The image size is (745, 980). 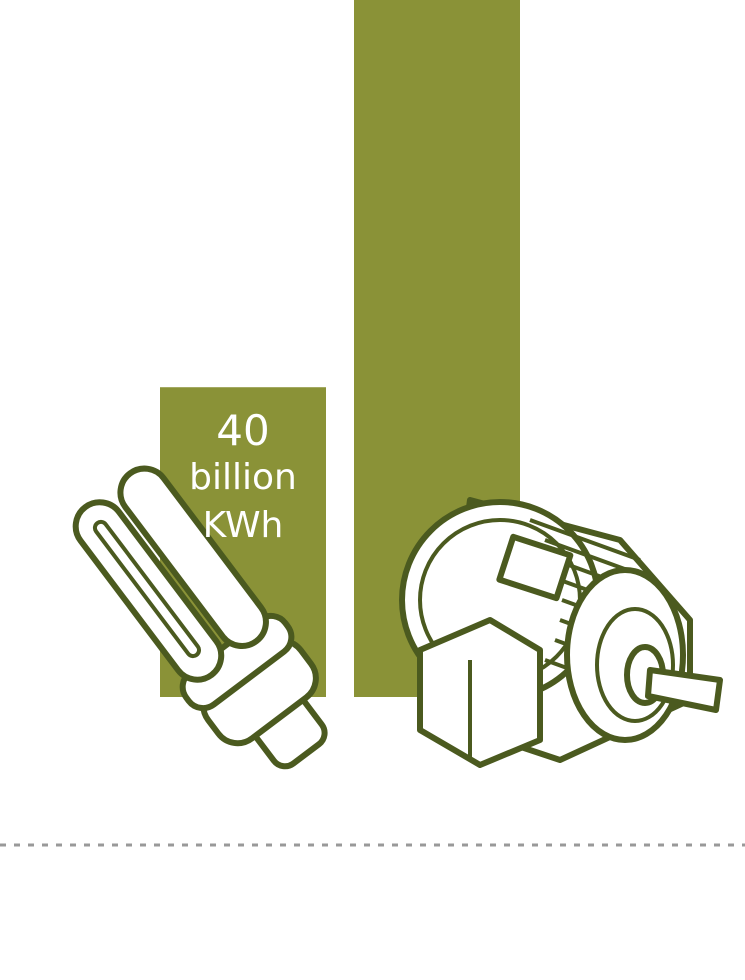 What do you see at coordinates (243, 477) in the screenshot?
I see `unit-label: billion` at bounding box center [243, 477].